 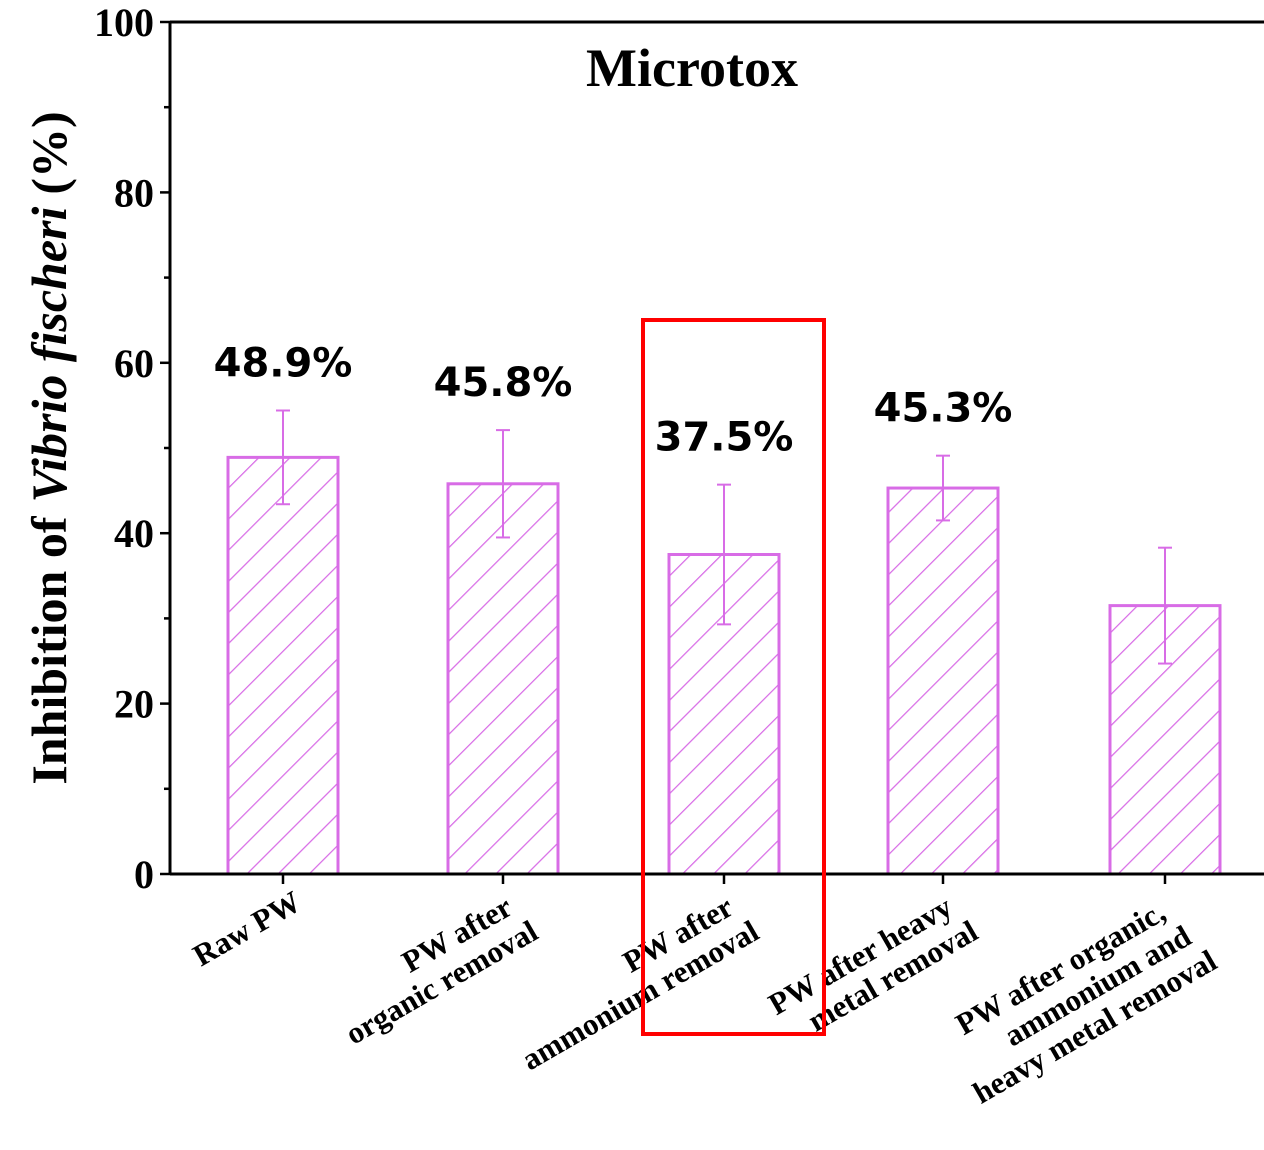 I want to click on y-axis-label: Inhibition of Vibrio fischeri (%), so click(x=49, y=447).